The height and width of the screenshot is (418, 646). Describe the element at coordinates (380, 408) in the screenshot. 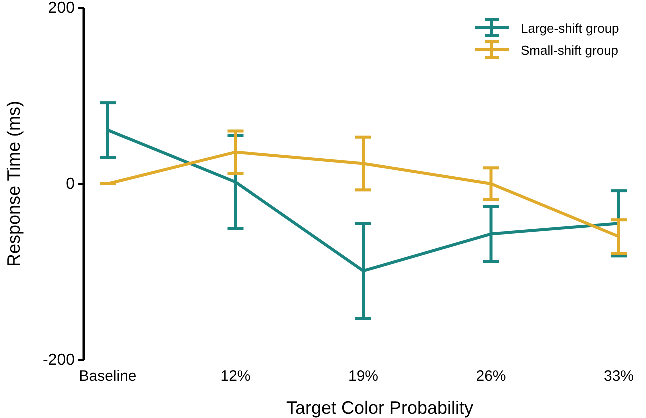

I see `x-axis-title: Target Color Probability` at that location.